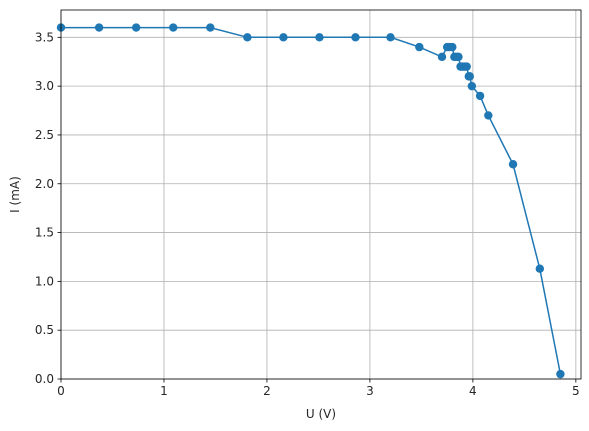 The width and height of the screenshot is (589, 431). Describe the element at coordinates (44, 135) in the screenshot. I see `y-tick-label: 2.5` at that location.